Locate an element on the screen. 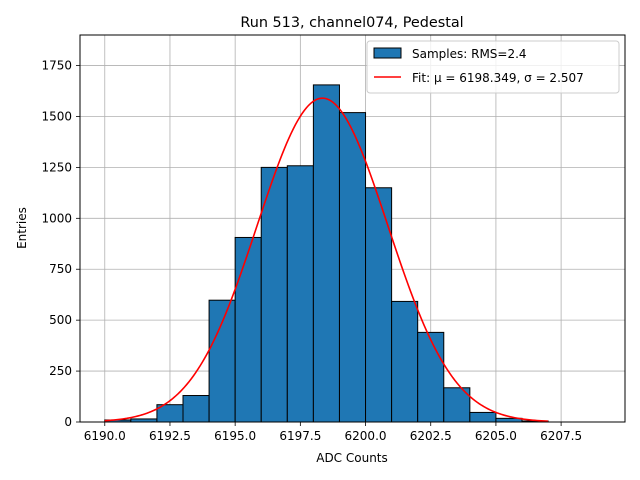  y-tick-label-6: 1500 is located at coordinates (56, 116).